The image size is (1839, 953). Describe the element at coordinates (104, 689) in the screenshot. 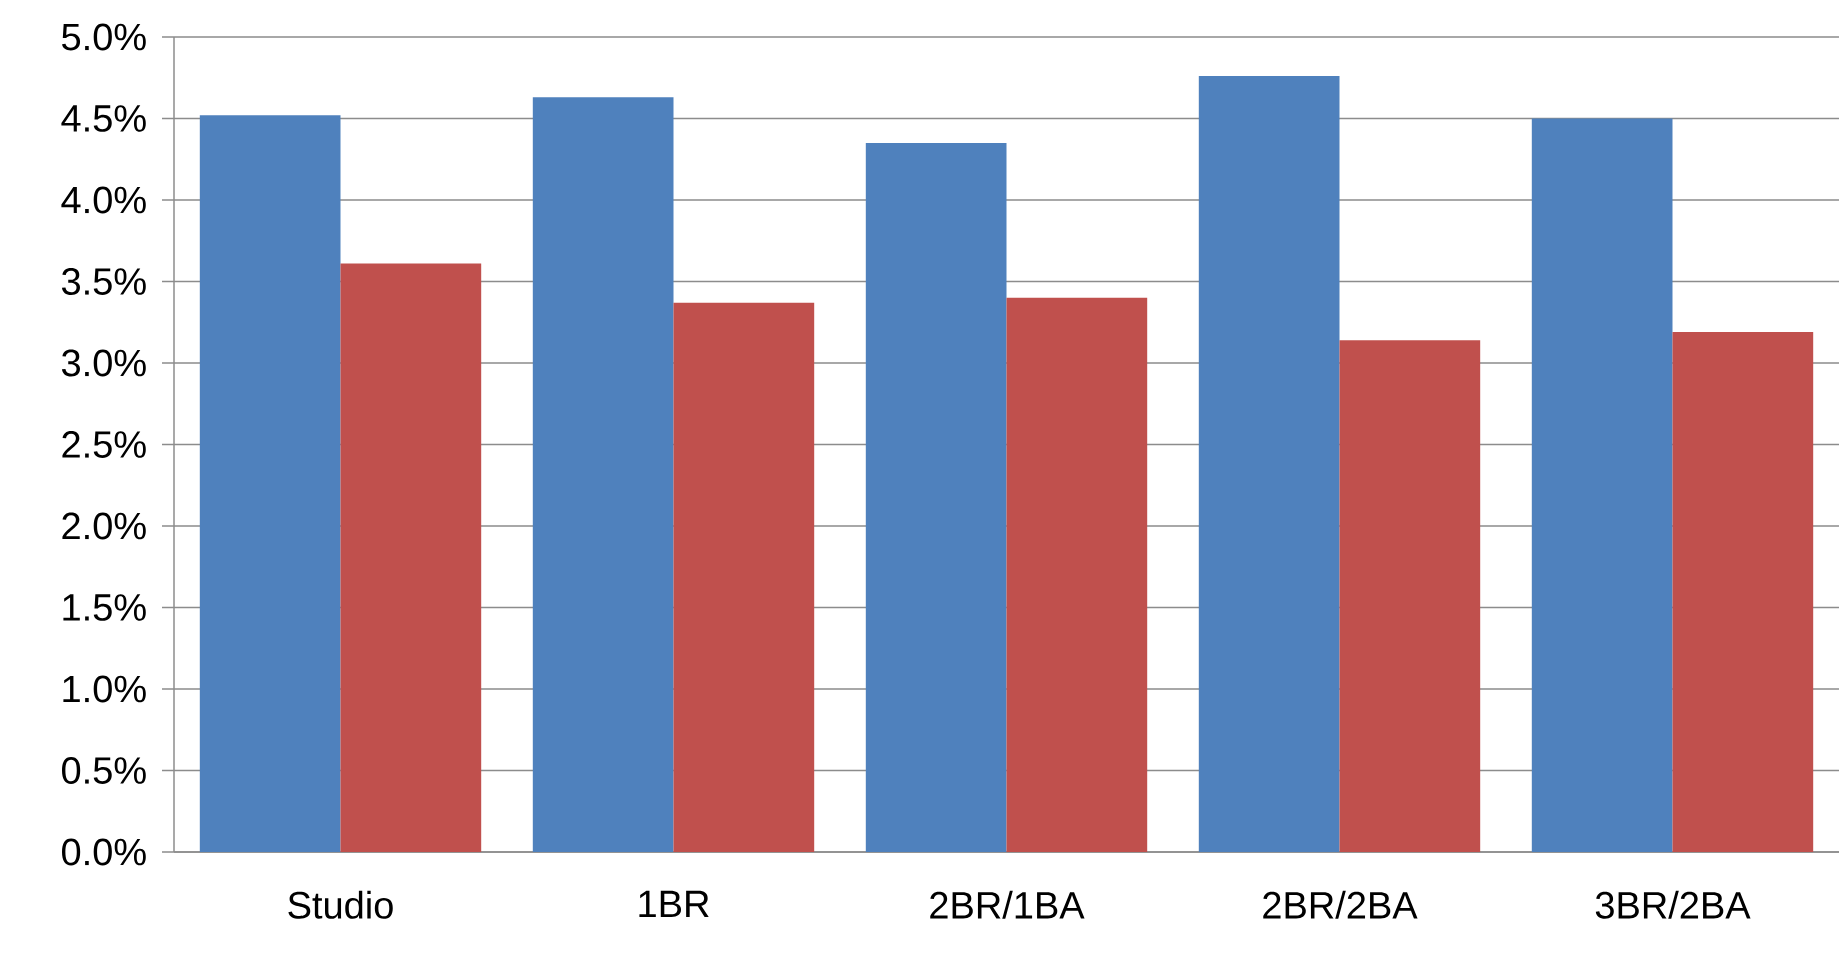

I see `y-tick-label: 1.0%` at that location.